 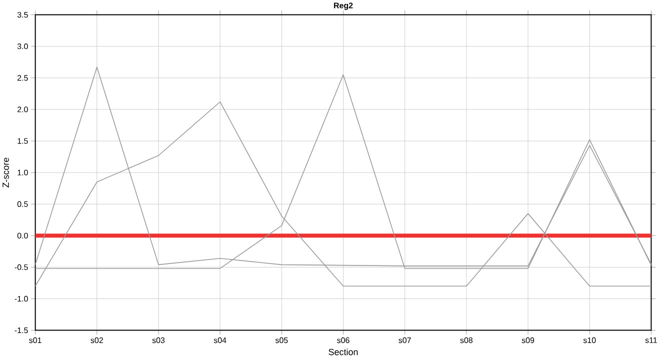 I want to click on x-axis-title: Section, so click(x=343, y=352).